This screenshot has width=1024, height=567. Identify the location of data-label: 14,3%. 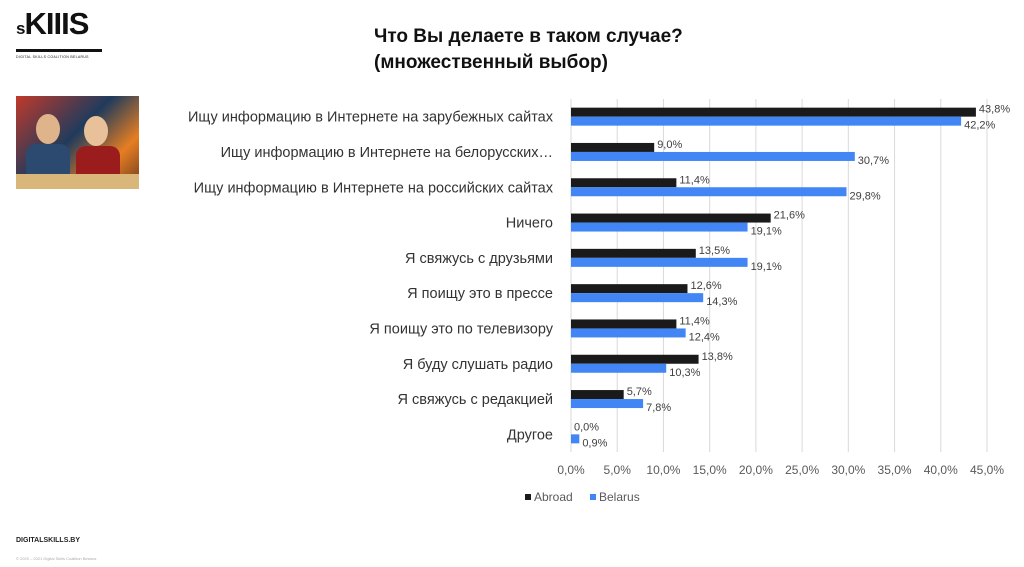
(721, 302).